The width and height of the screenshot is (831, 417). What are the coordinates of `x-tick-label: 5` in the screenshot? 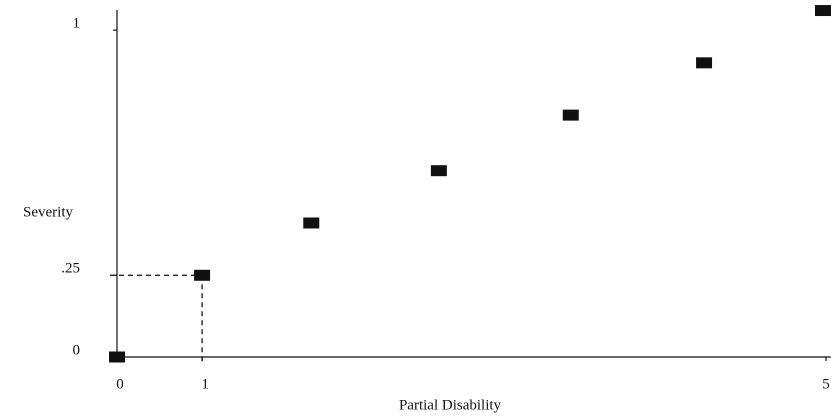 It's located at (826, 384).